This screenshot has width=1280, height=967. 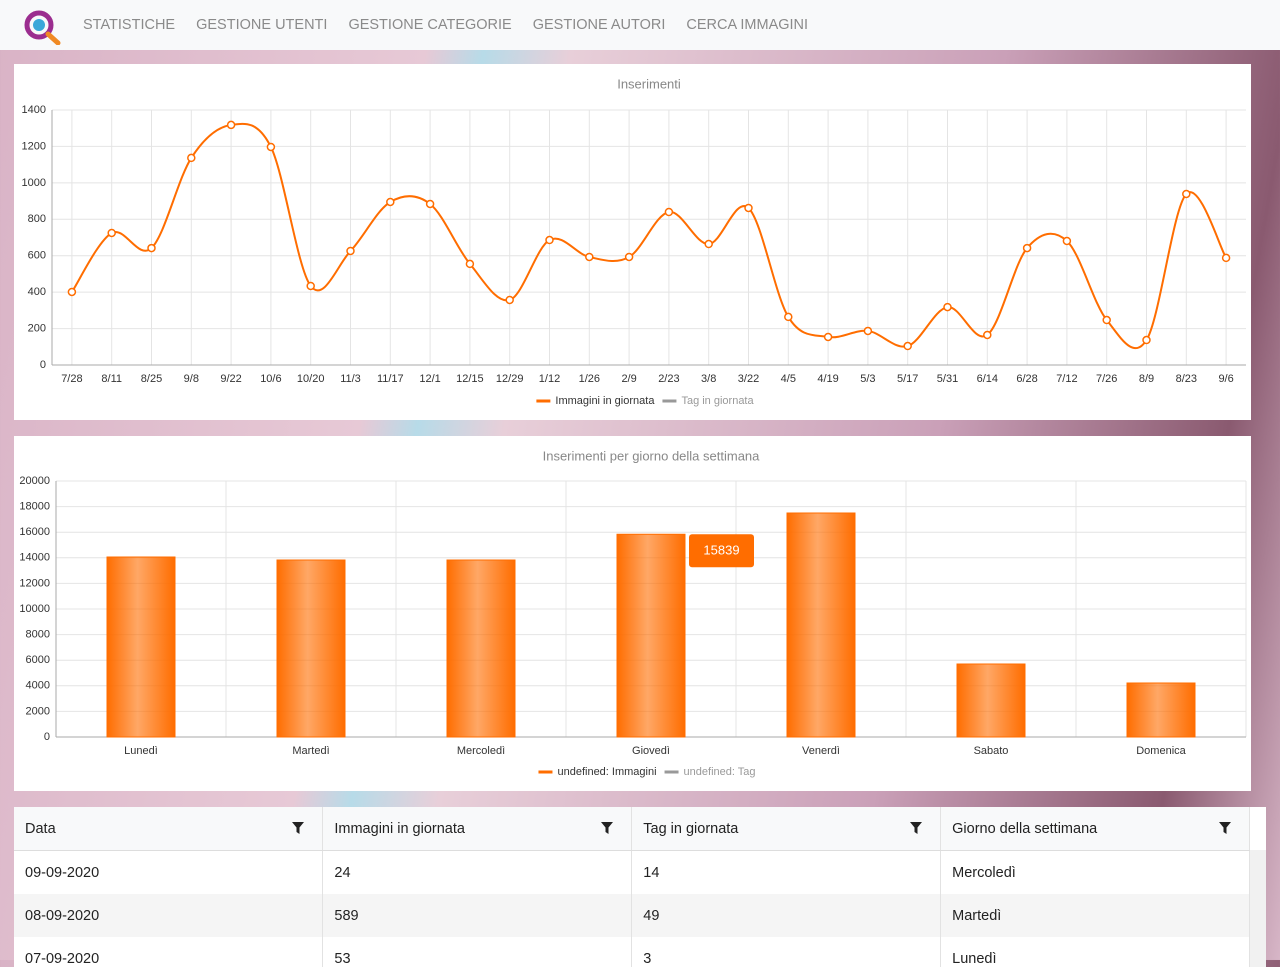 What do you see at coordinates (71, 379) in the screenshot?
I see `x-tick-label: 7/28` at bounding box center [71, 379].